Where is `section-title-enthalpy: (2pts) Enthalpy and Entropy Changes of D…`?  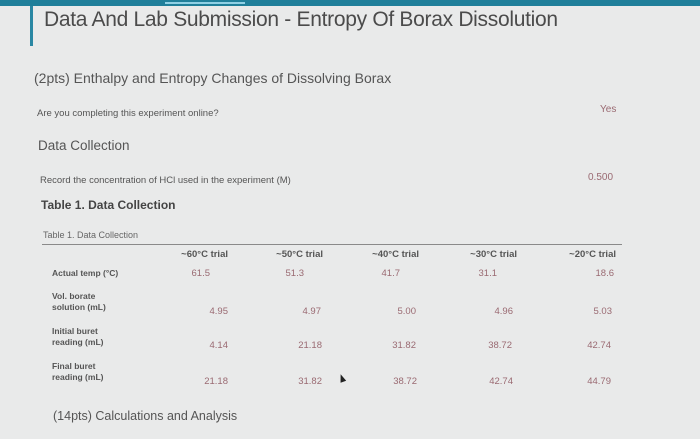 section-title-enthalpy: (2pts) Enthalpy and Entropy Changes of D… is located at coordinates (213, 78).